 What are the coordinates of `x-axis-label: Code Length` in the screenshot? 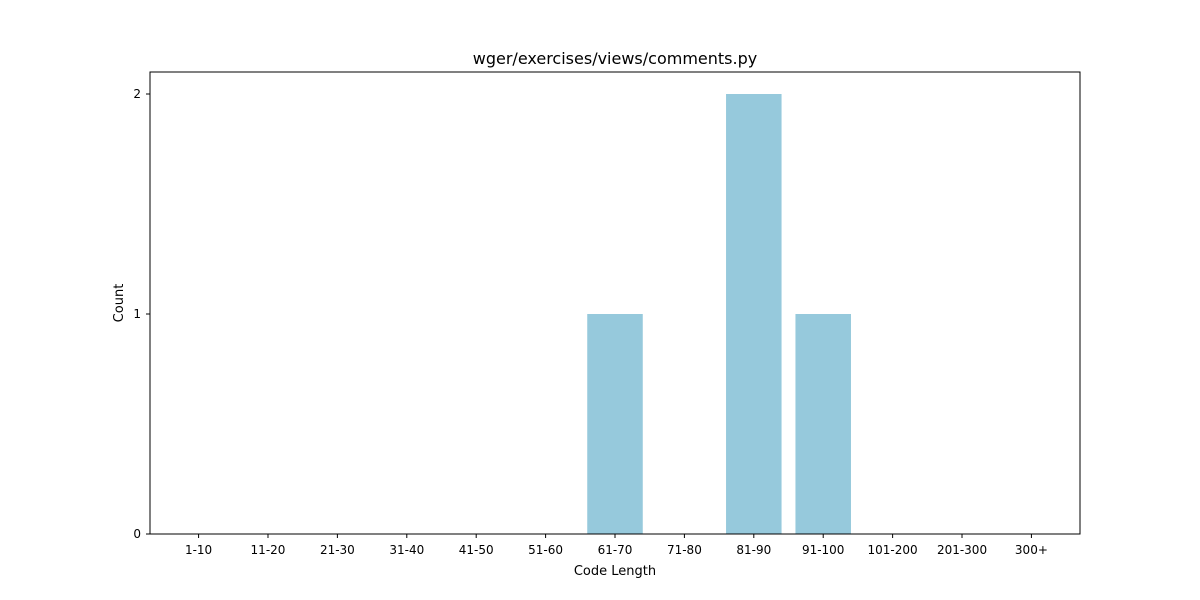 It's located at (615, 571).